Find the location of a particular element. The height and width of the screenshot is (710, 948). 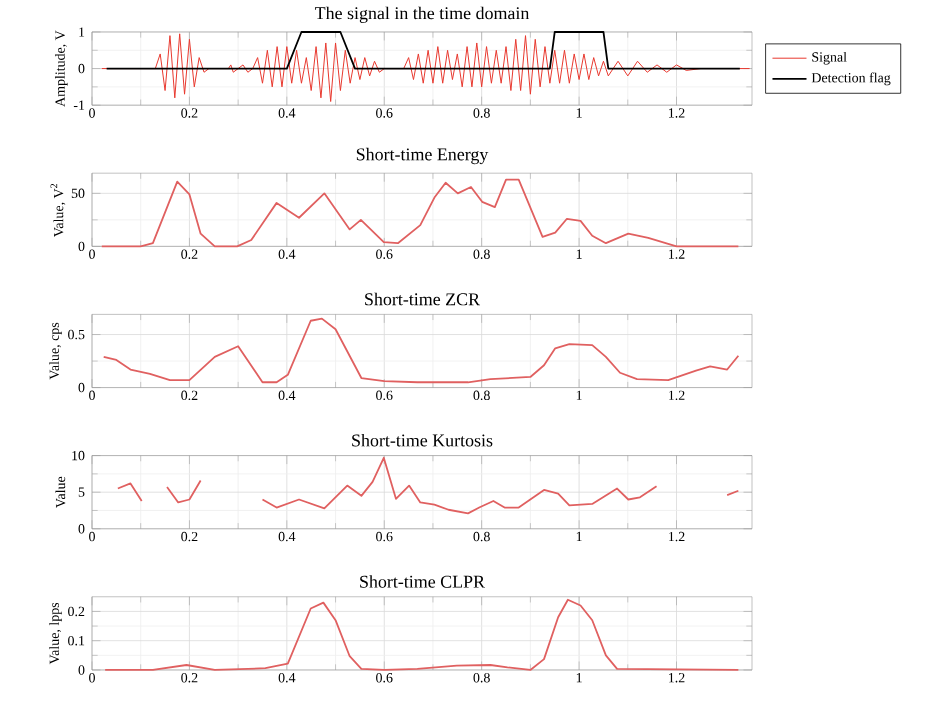

chart-title: Short-time ZCR is located at coordinates (423, 299).